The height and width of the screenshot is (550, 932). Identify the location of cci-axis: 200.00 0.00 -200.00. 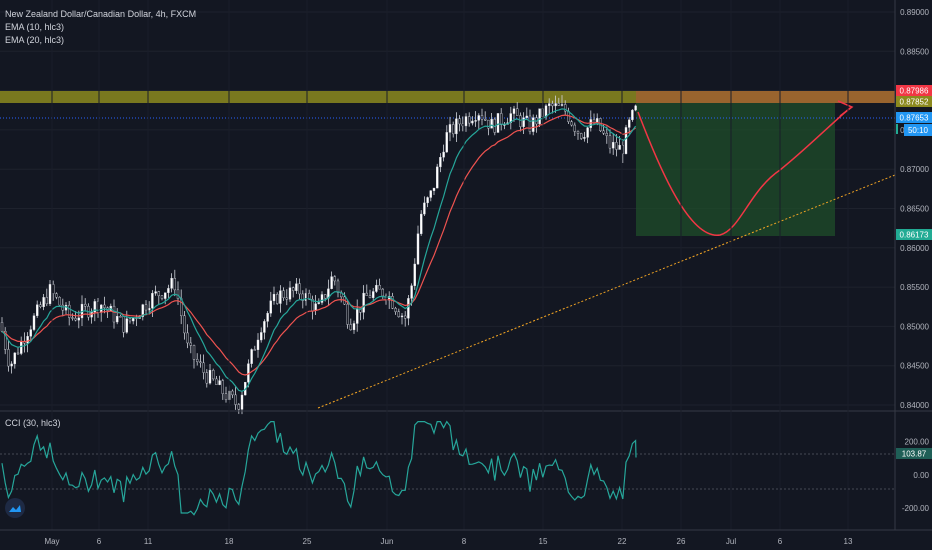
(916, 475).